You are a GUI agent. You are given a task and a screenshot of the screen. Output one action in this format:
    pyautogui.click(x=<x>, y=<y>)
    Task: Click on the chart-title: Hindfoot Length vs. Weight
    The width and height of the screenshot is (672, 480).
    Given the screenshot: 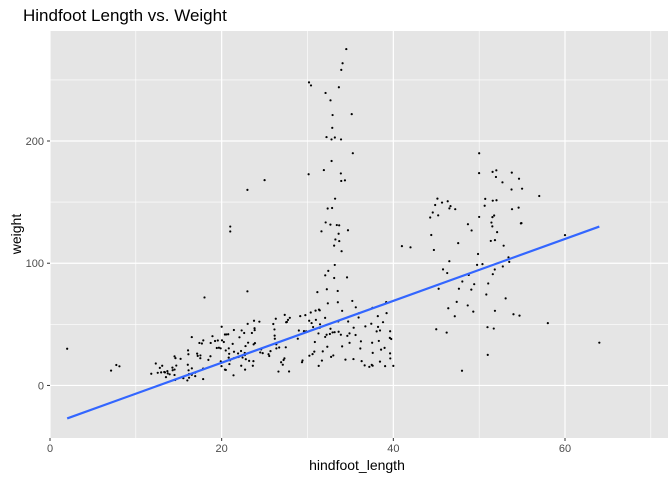 What is the action you would take?
    pyautogui.click(x=125, y=15)
    